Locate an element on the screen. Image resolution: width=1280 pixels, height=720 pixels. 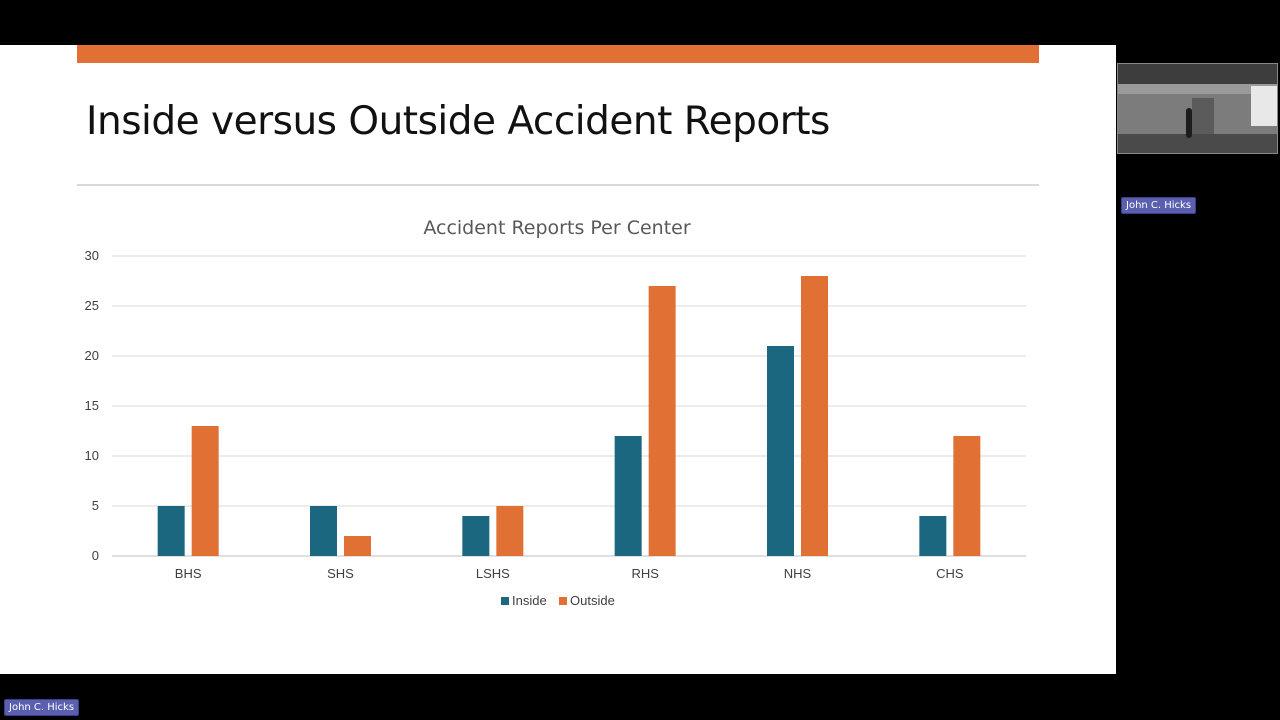
video-top-strip is located at coordinates (1197, 74).